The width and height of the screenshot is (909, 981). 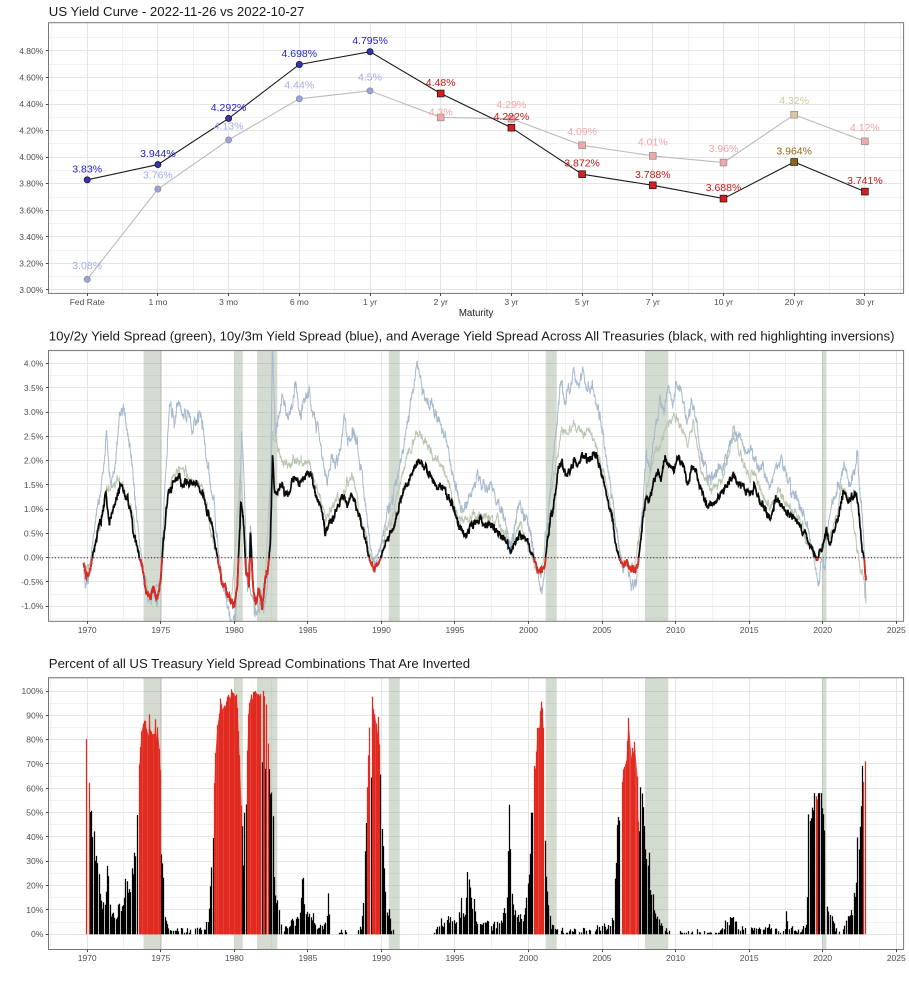 I want to click on svg-text: 3.964%, so click(x=794, y=152).